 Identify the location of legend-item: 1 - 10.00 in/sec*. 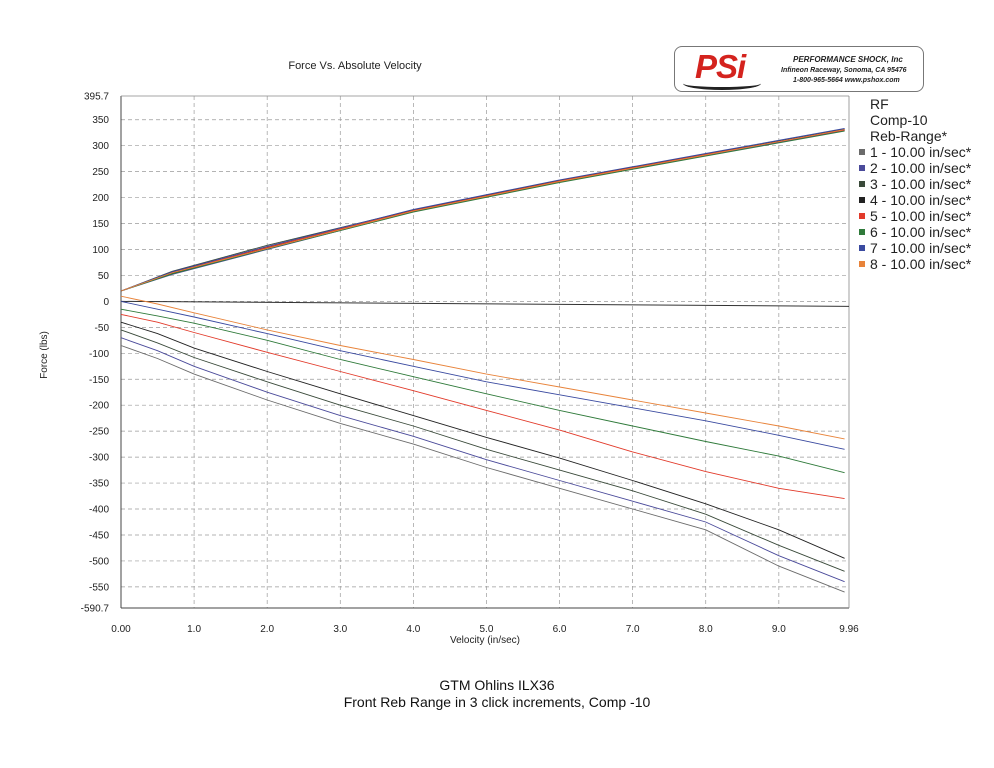
(924, 152).